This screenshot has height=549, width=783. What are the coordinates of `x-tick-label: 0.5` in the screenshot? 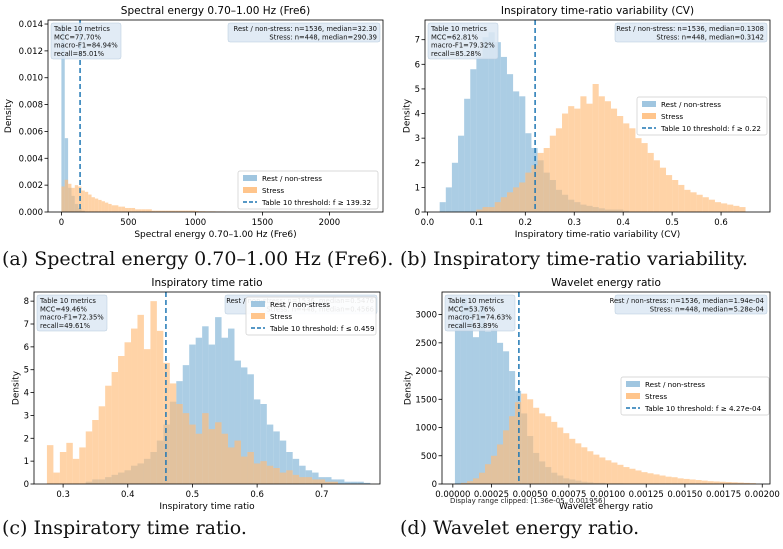 It's located at (672, 223).